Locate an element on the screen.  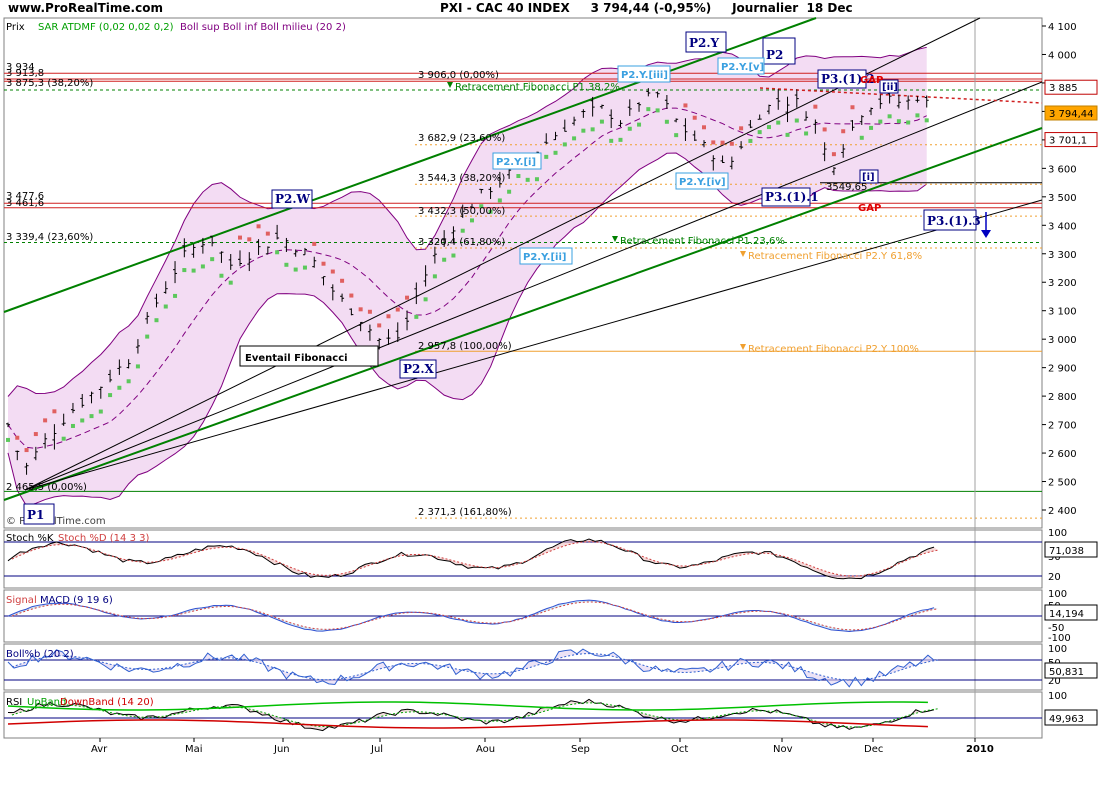
macd-value: 14,194 is located at coordinates (1066, 614).